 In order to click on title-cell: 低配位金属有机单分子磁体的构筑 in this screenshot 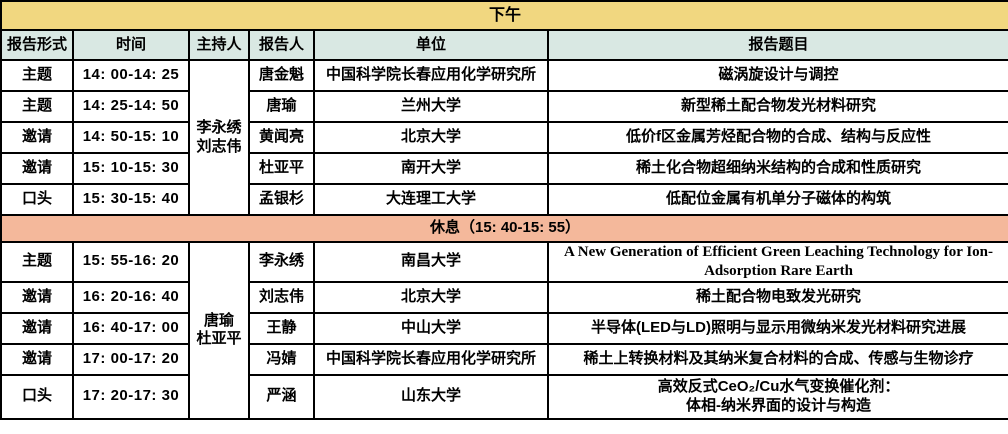, I will do `click(777, 199)`.